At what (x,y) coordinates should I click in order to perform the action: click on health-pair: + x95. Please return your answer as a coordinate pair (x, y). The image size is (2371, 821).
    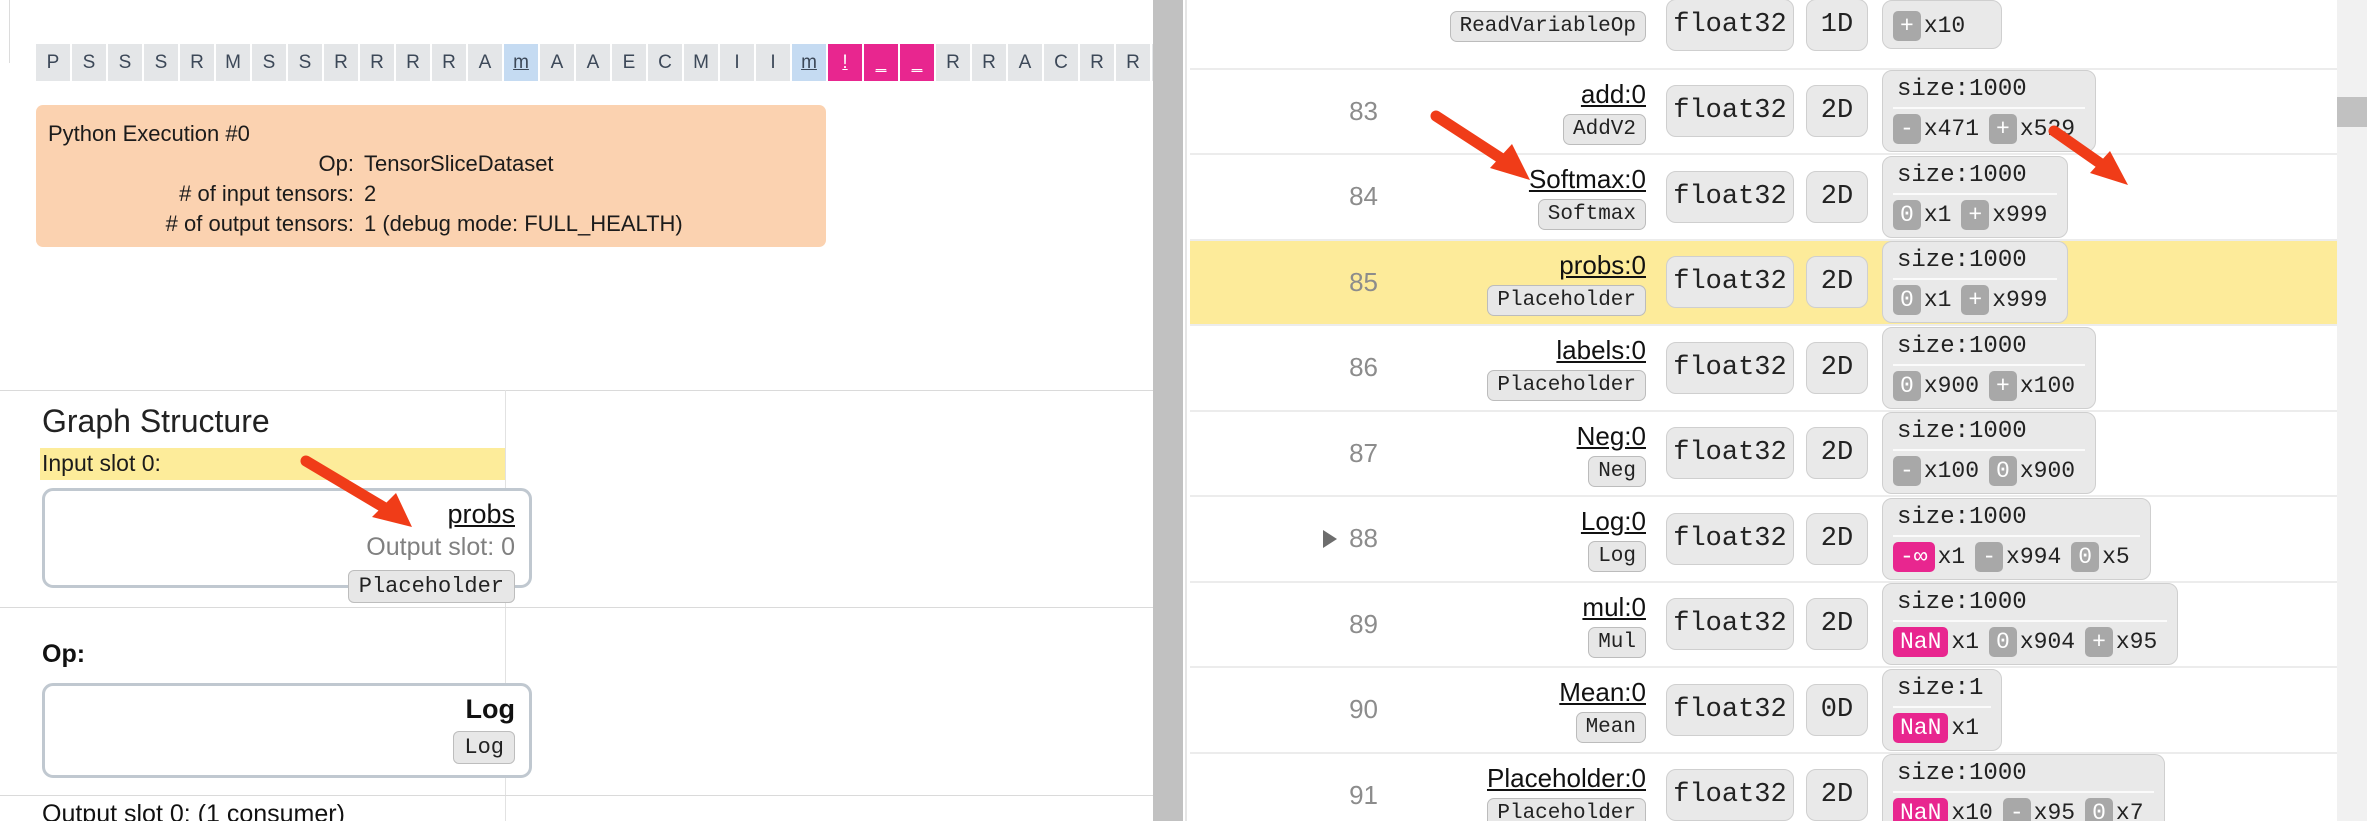
    Looking at the image, I should click on (2121, 642).